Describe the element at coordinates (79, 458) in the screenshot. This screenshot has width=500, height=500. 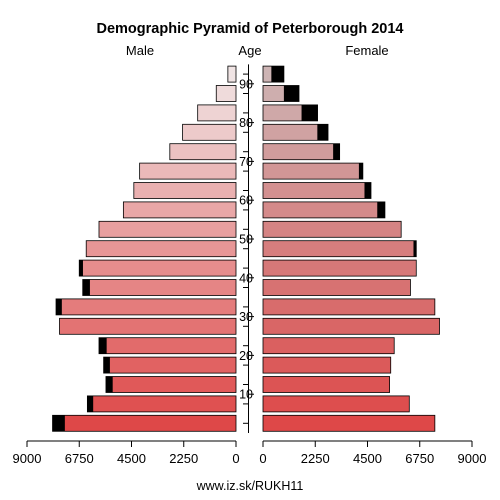
I see `male-x-tick-label-6750: 6750` at that location.